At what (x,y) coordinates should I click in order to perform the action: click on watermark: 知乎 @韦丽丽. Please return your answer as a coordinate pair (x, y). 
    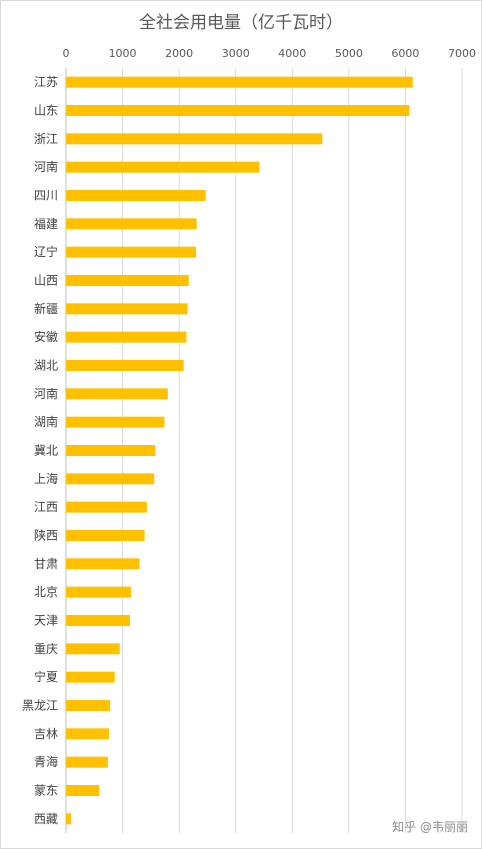
    Looking at the image, I should click on (430, 827).